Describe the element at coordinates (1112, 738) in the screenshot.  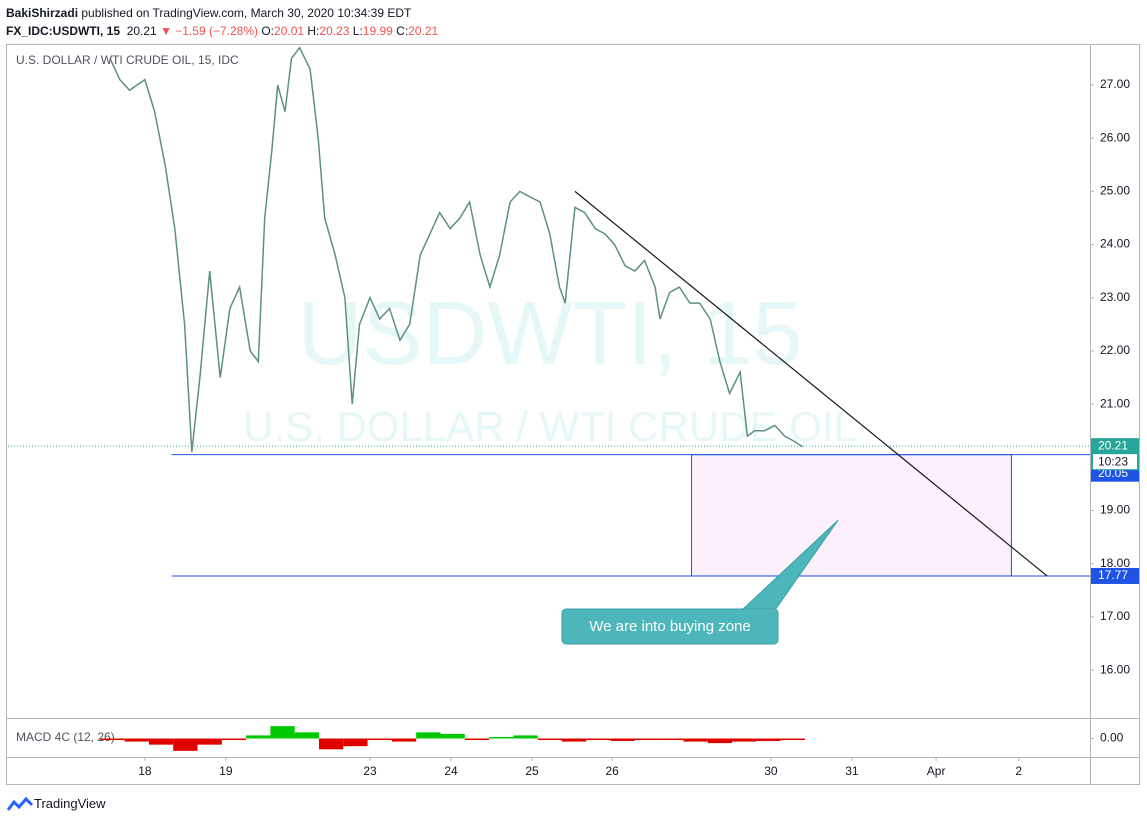
I see `macd-tick-label: 0.00` at that location.